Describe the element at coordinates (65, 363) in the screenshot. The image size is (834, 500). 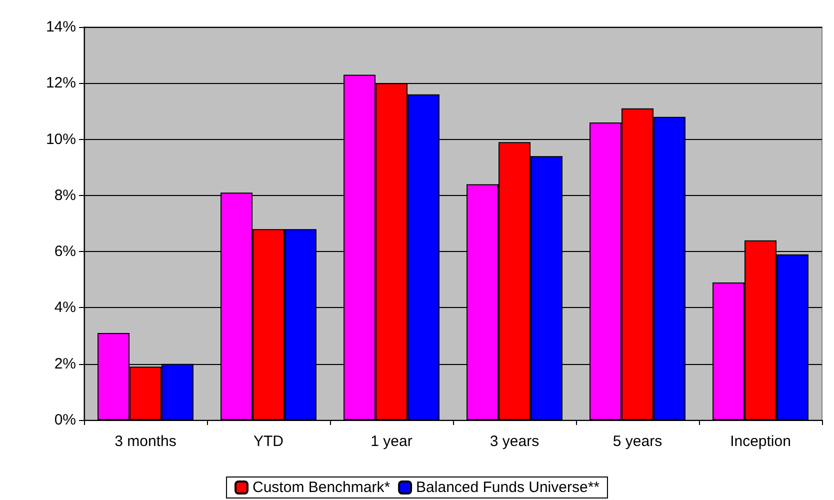
I see `y-tick-label: 2%` at that location.